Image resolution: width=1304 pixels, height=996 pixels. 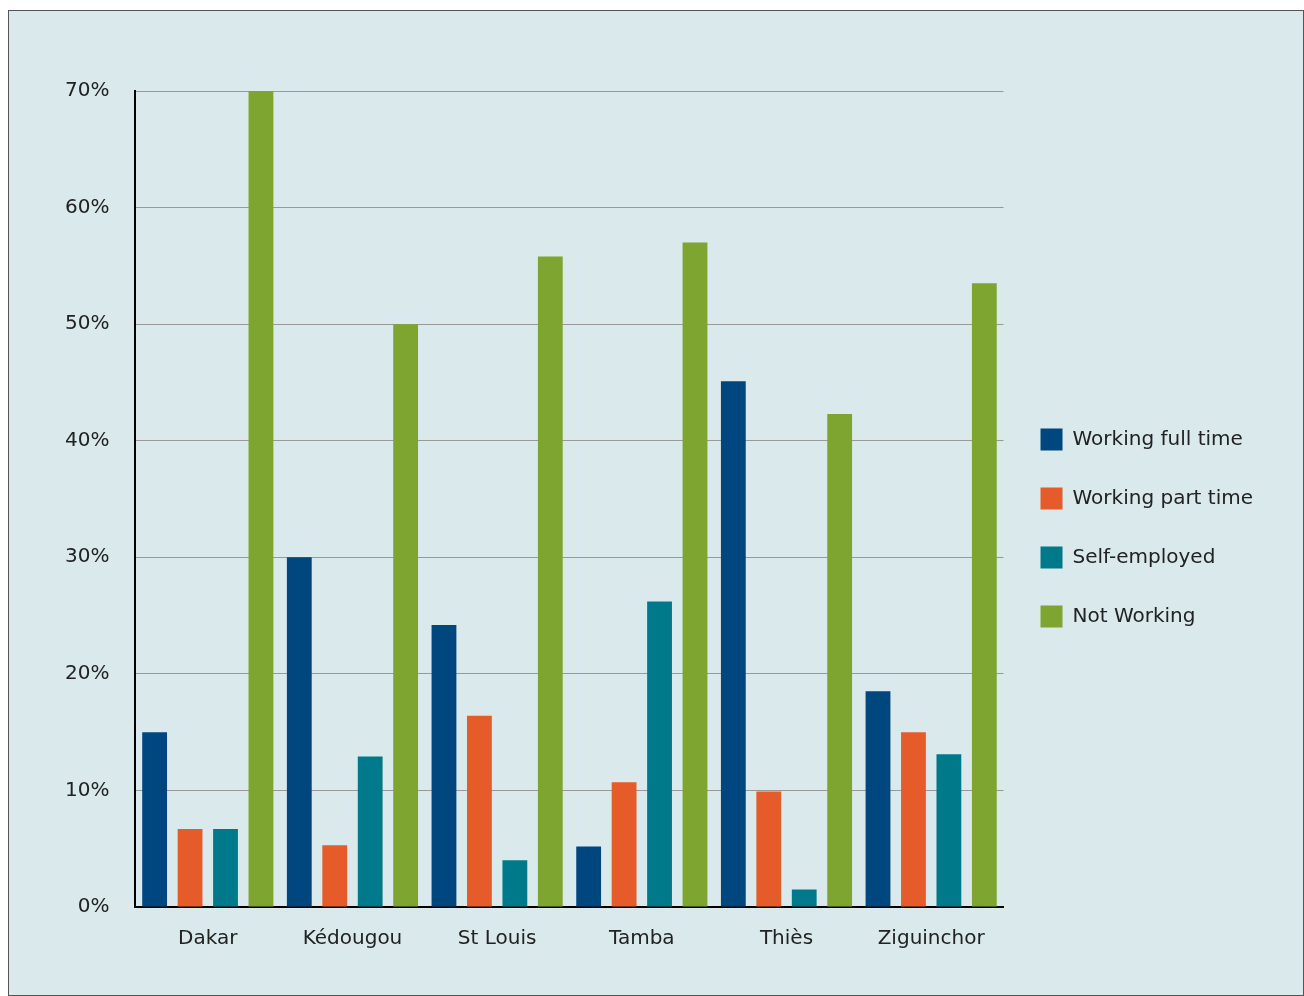 I want to click on x-tick-label: Kédougou, so click(x=352, y=937).